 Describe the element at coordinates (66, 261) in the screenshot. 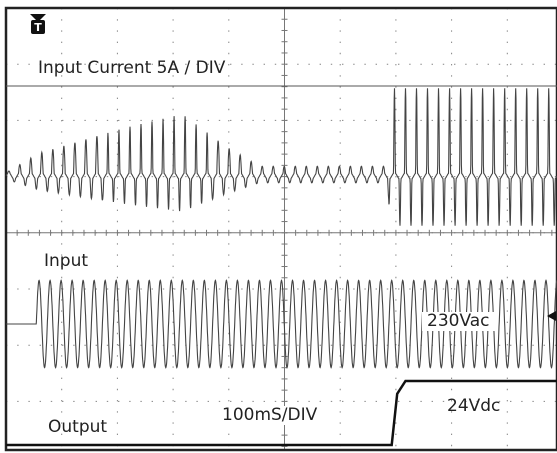

I see `input-channel-label: Input` at that location.